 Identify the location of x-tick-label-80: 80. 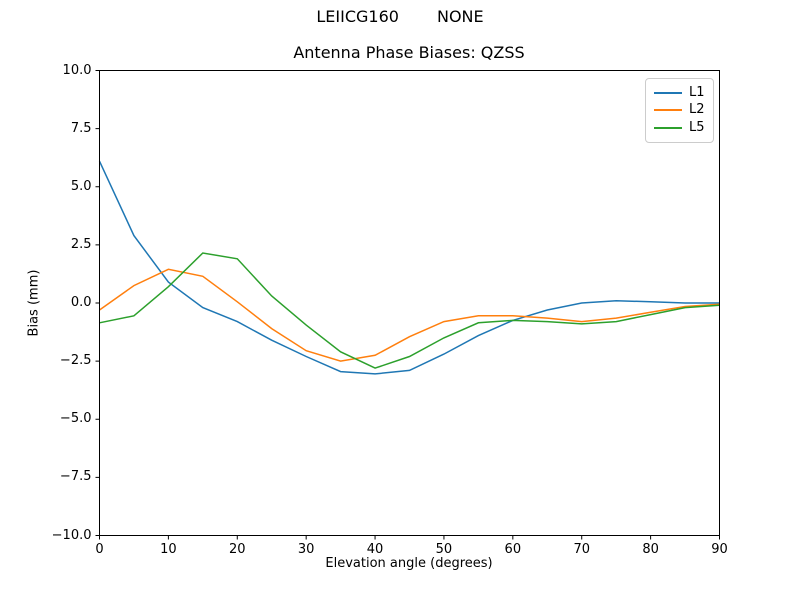
(650, 549).